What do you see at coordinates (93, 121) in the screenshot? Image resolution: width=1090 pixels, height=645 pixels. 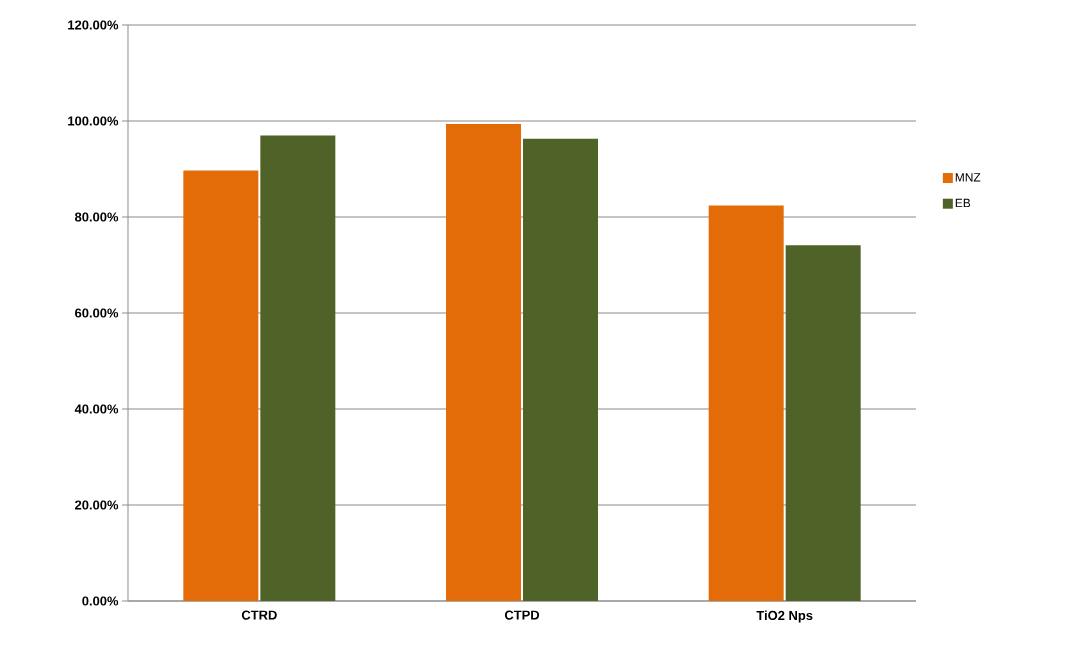 I see `y-tick-label: 100.00%` at bounding box center [93, 121].